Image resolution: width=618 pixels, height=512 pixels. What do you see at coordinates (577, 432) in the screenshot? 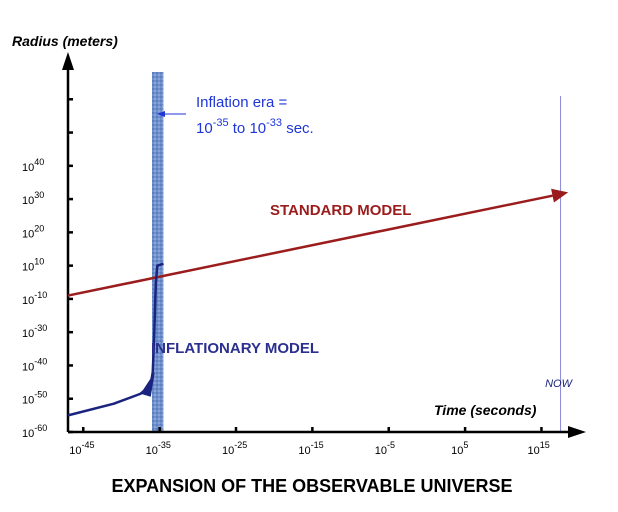
I see `x-axis-arrowhead` at bounding box center [577, 432].